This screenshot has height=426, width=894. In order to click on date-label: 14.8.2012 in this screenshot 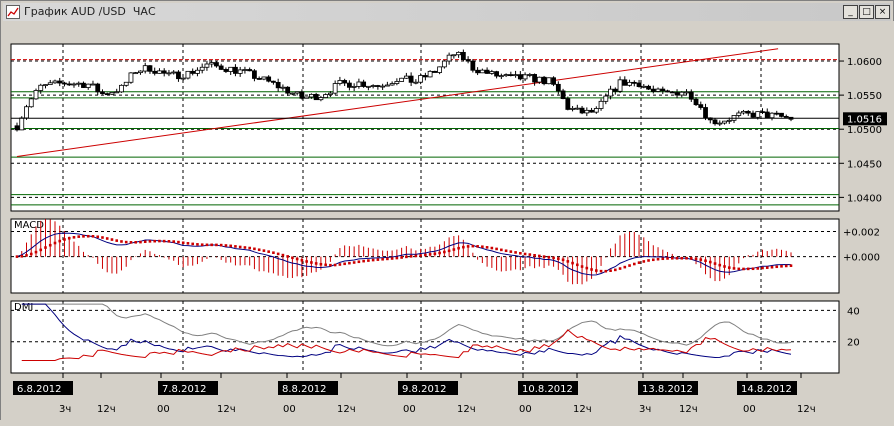, I will do `click(766, 389)`.